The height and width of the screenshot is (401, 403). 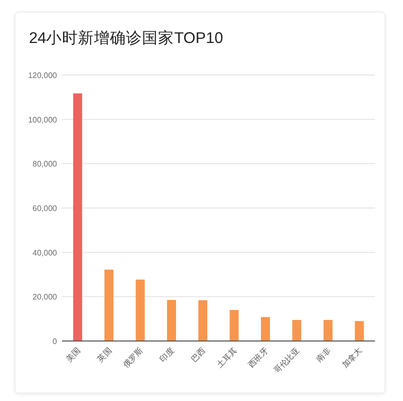 I want to click on title: 24小时新增确诊国家TOP10, so click(x=126, y=38).